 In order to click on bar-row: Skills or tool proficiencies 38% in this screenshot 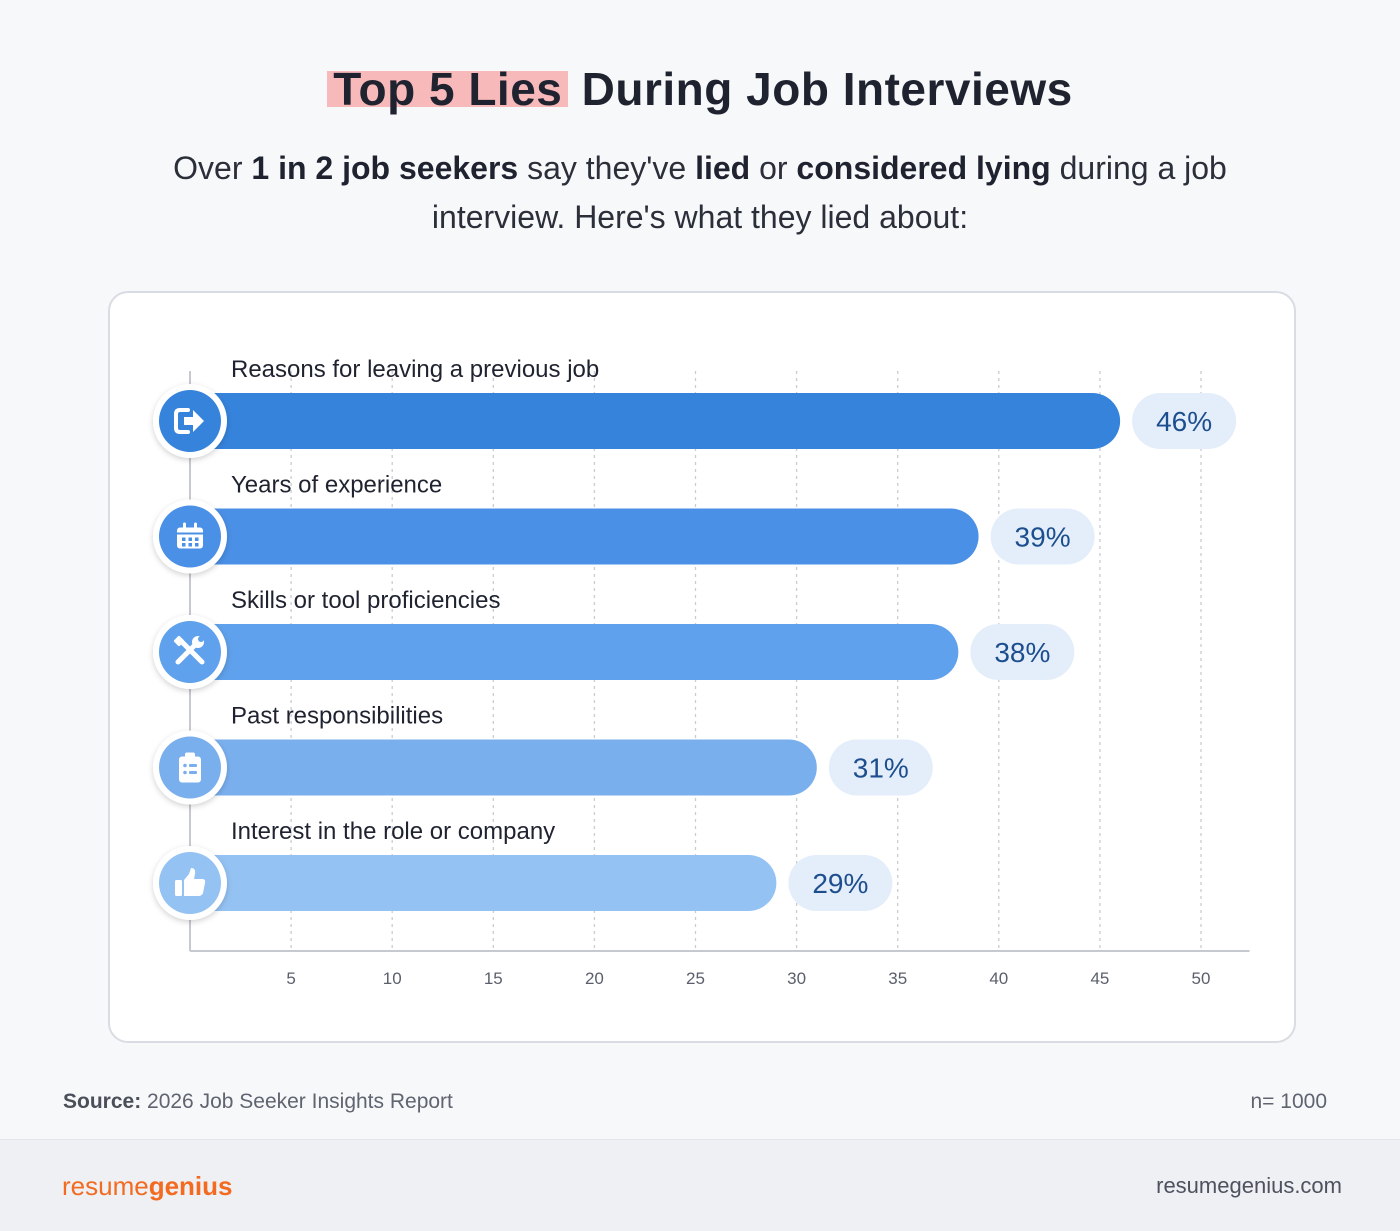, I will do `click(614, 638)`.